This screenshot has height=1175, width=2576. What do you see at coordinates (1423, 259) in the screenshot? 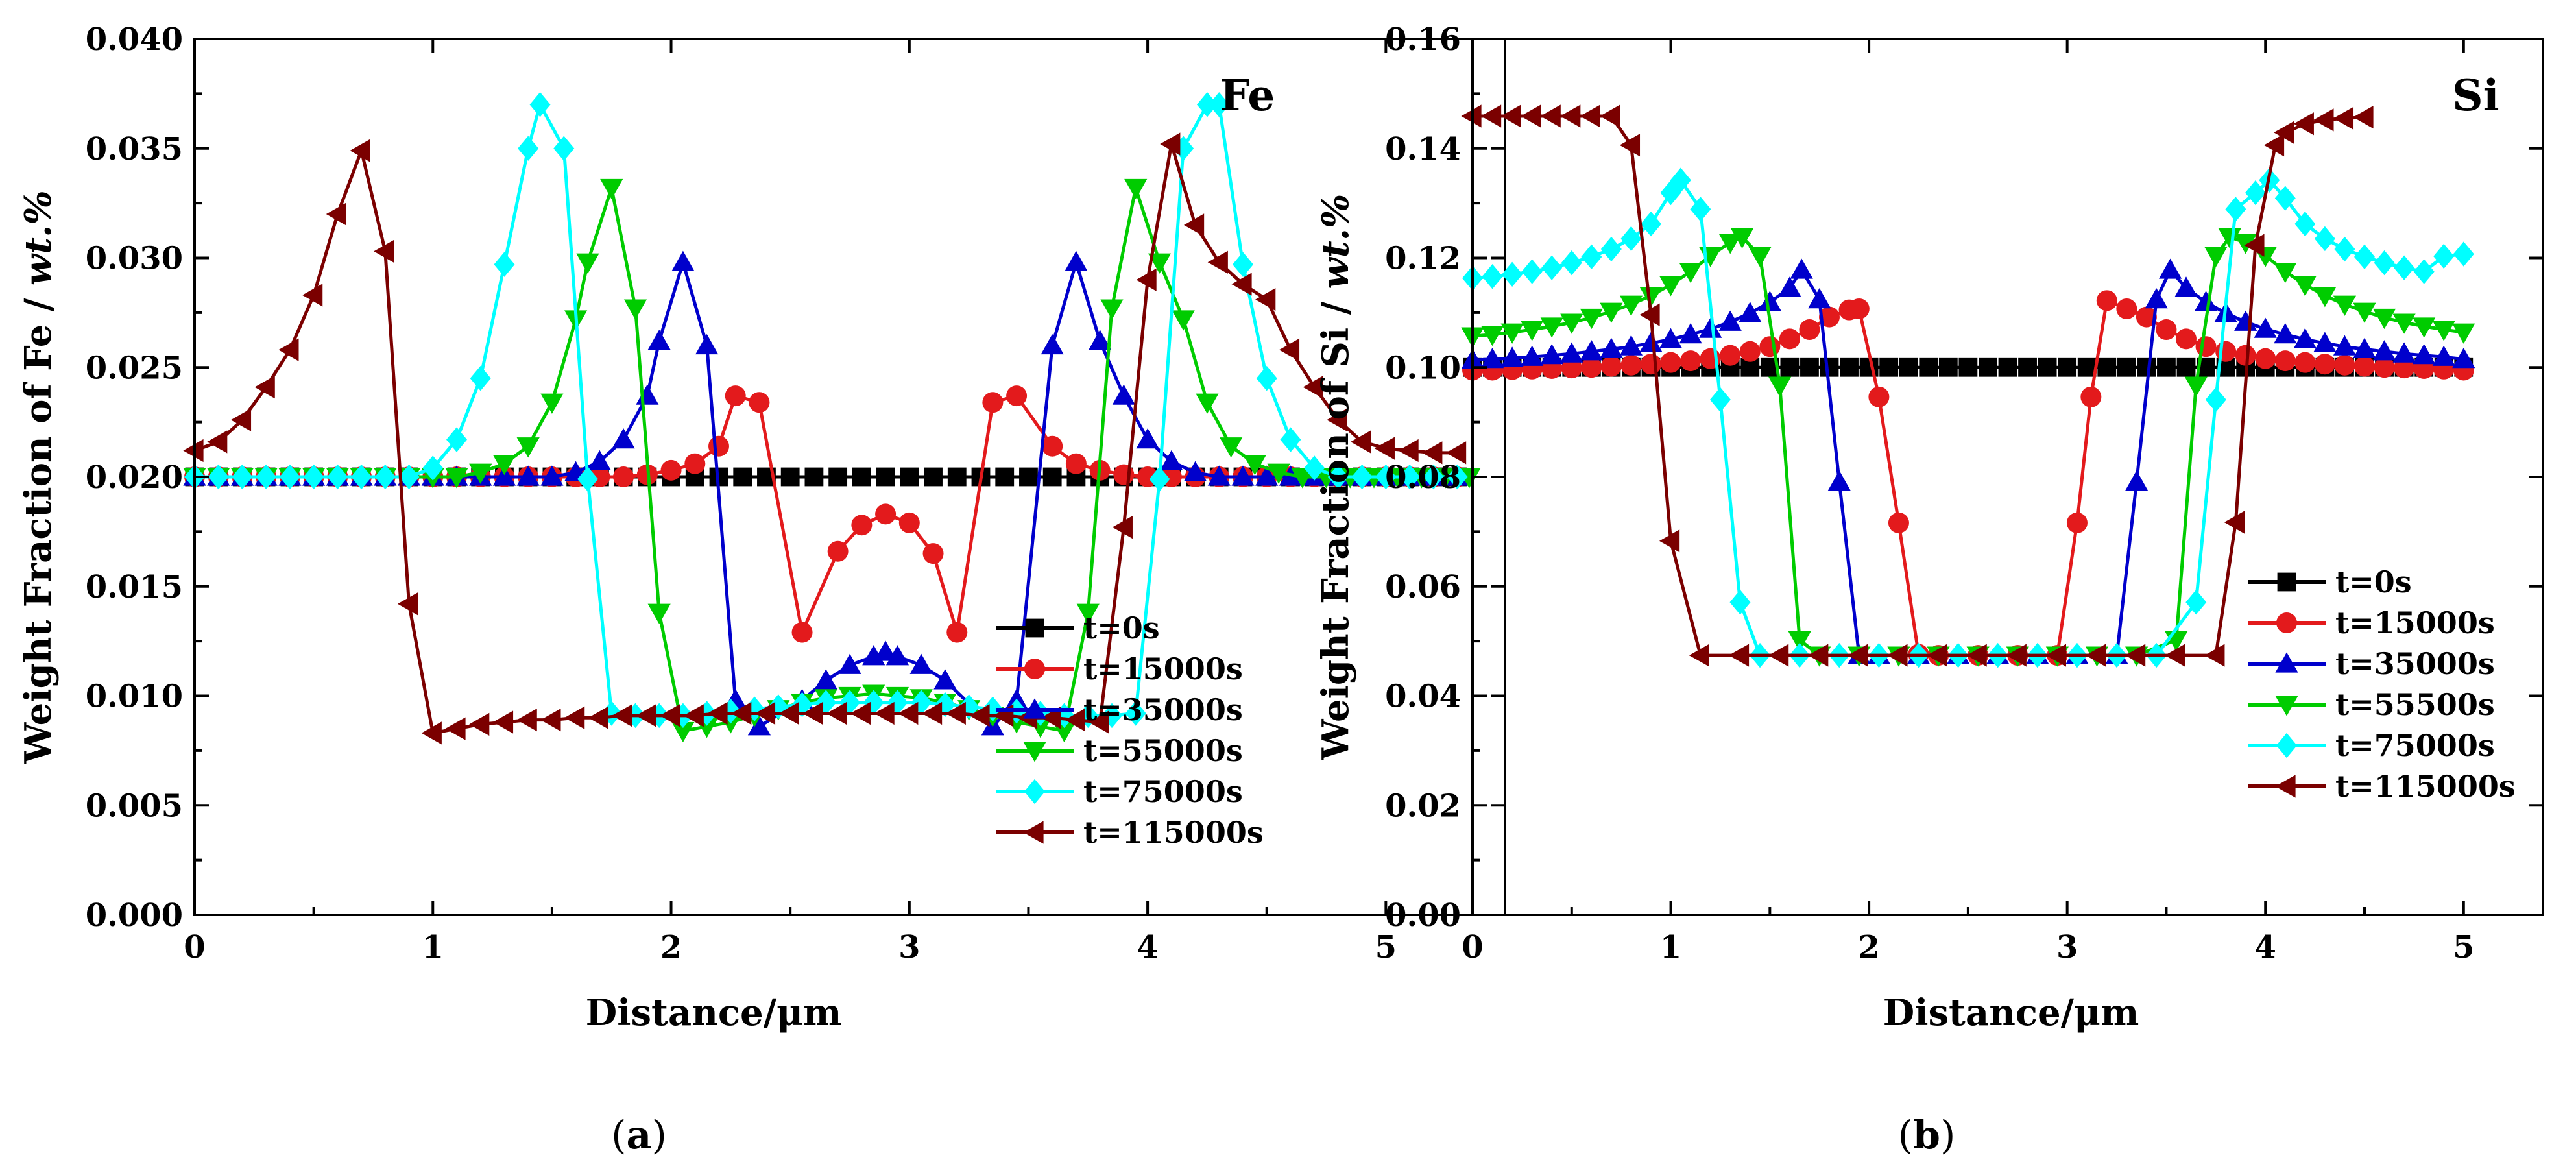
I see `y-tick-label-si-6: 0.12` at bounding box center [1423, 259].